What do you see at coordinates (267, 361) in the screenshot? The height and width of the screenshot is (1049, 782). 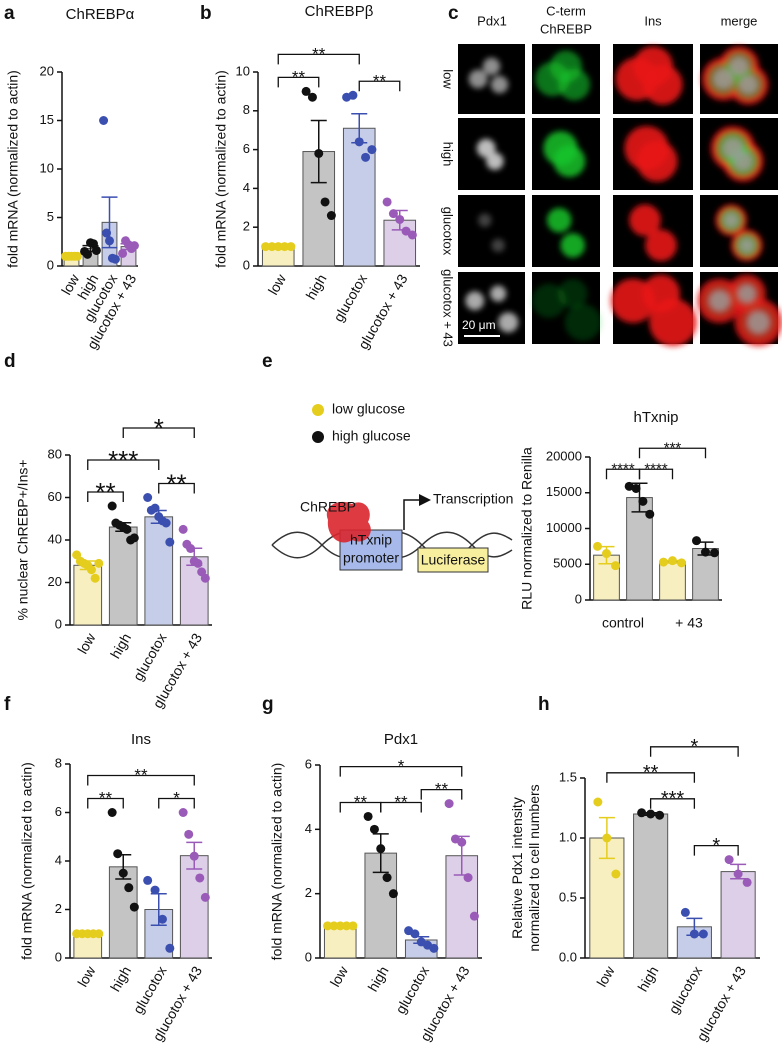 I see `panel-letter: e` at bounding box center [267, 361].